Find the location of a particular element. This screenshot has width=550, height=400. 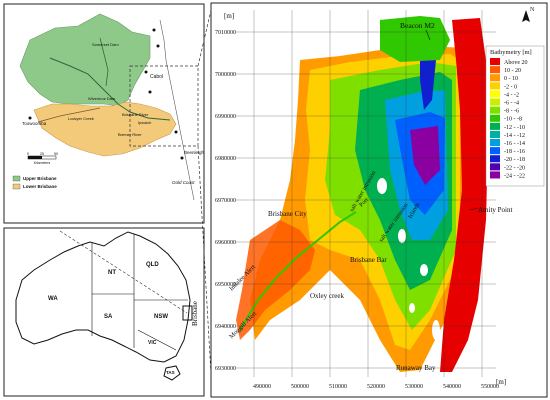

lockyer-creek-line is located at coordinates (69, 115).